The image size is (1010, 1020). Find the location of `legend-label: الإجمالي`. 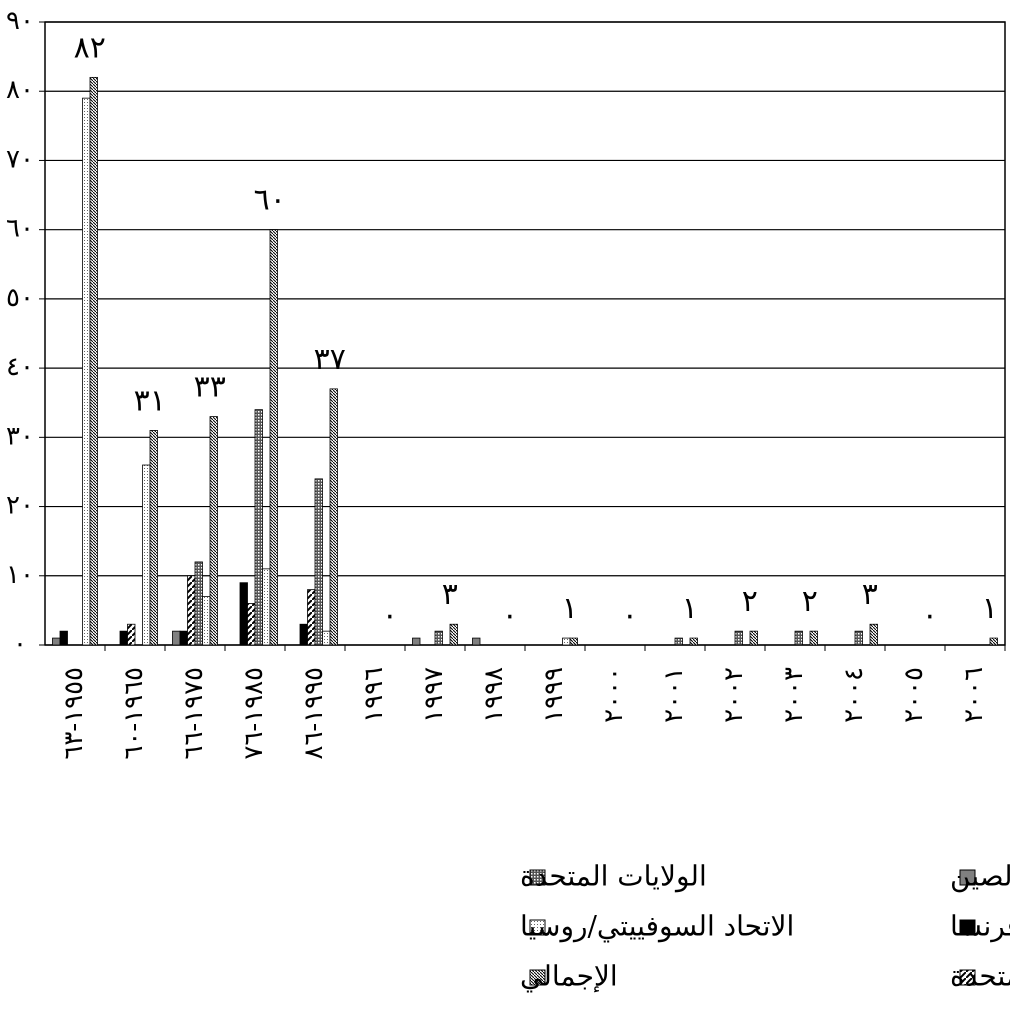

legend-label: الإجمالي is located at coordinates (569, 976).